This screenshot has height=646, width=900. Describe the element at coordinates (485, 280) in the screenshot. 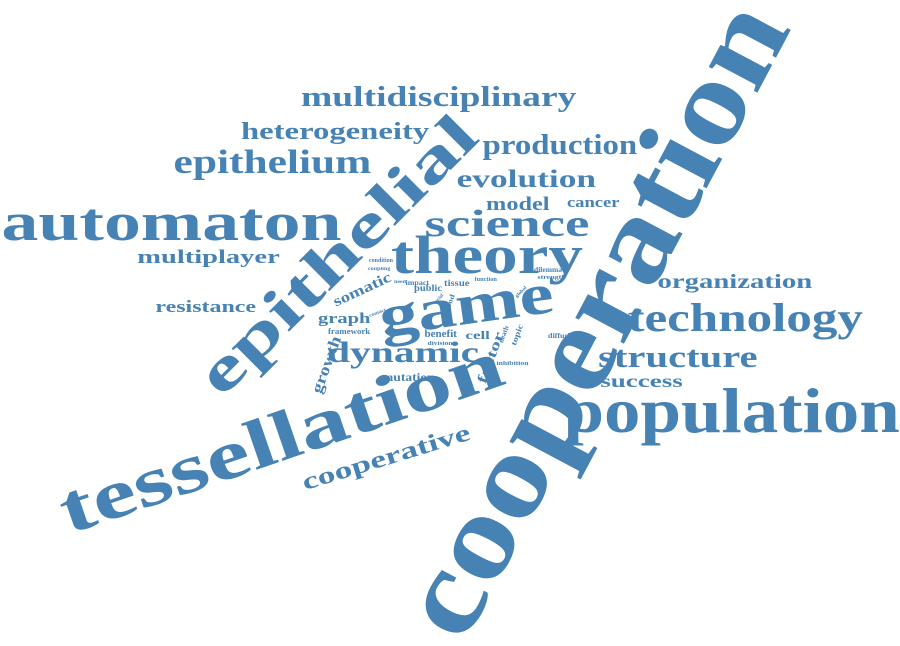

I see `word-function: function` at that location.